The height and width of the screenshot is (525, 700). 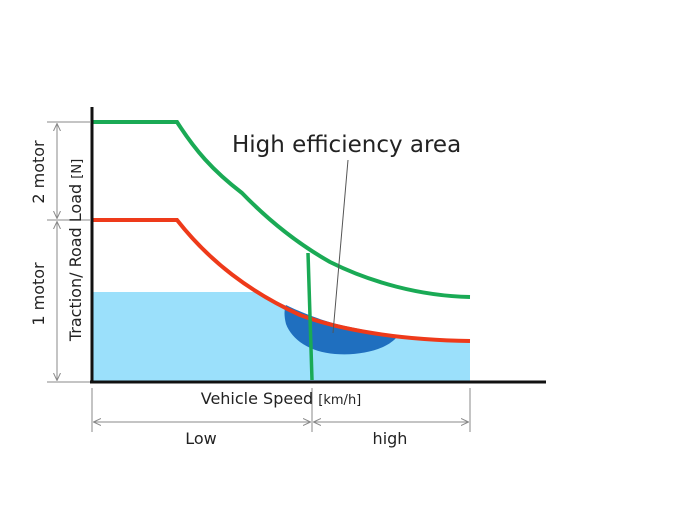 What do you see at coordinates (201, 438) in the screenshot?
I see `low-speed-label: Low` at bounding box center [201, 438].